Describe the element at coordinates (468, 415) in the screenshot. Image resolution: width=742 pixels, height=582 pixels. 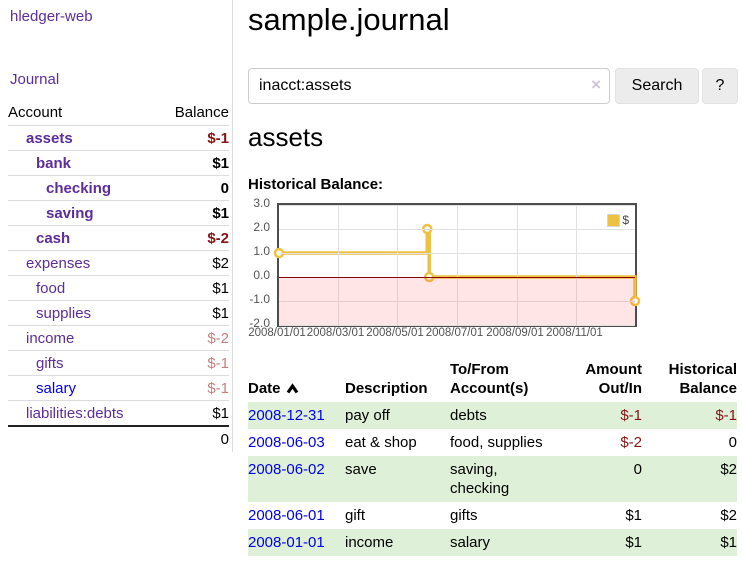
I see `txn-accounts: debts` at that location.